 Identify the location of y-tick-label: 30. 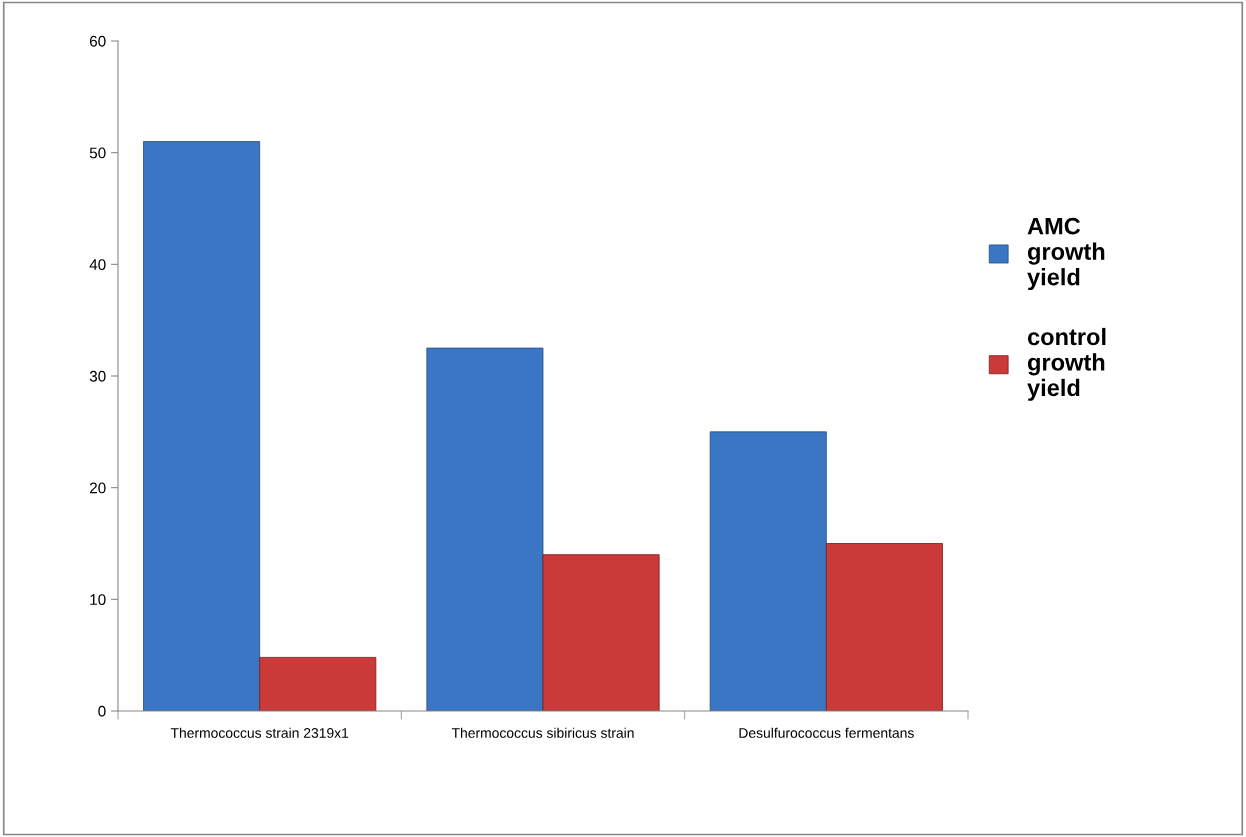
(97, 376).